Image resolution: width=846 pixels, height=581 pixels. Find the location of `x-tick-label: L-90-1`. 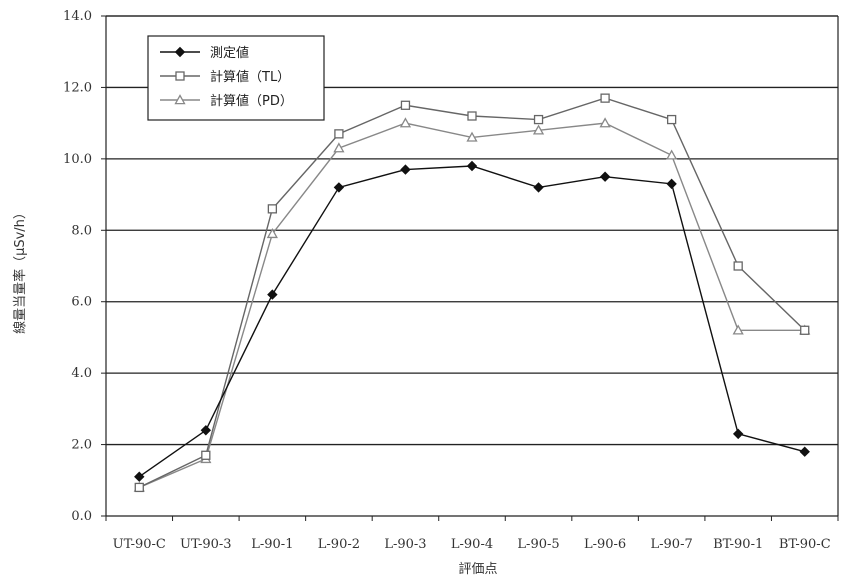

x-tick-label: L-90-1 is located at coordinates (272, 544).